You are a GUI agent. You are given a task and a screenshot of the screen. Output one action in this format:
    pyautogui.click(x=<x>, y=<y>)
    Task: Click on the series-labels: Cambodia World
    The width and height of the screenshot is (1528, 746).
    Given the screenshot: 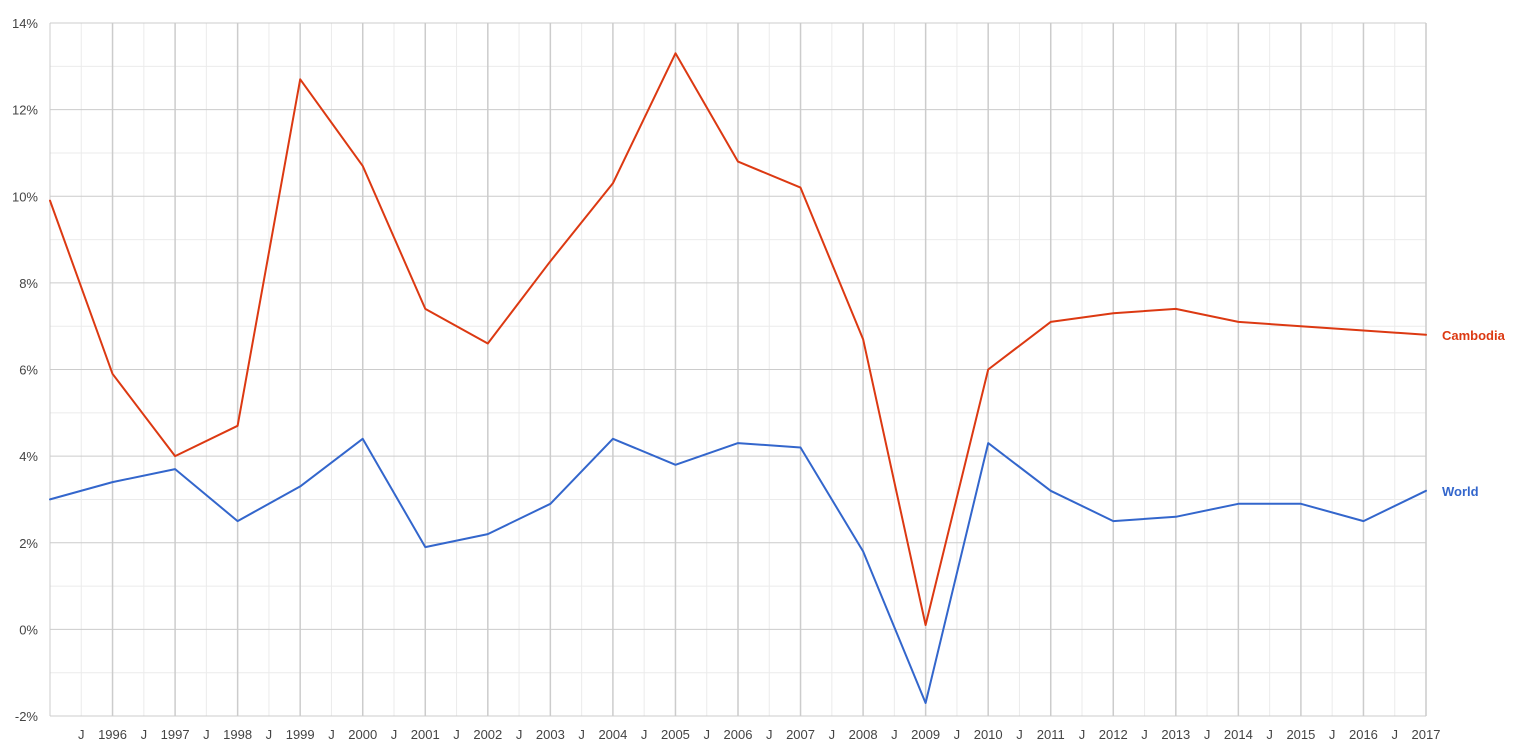 What is the action you would take?
    pyautogui.click(x=1474, y=413)
    